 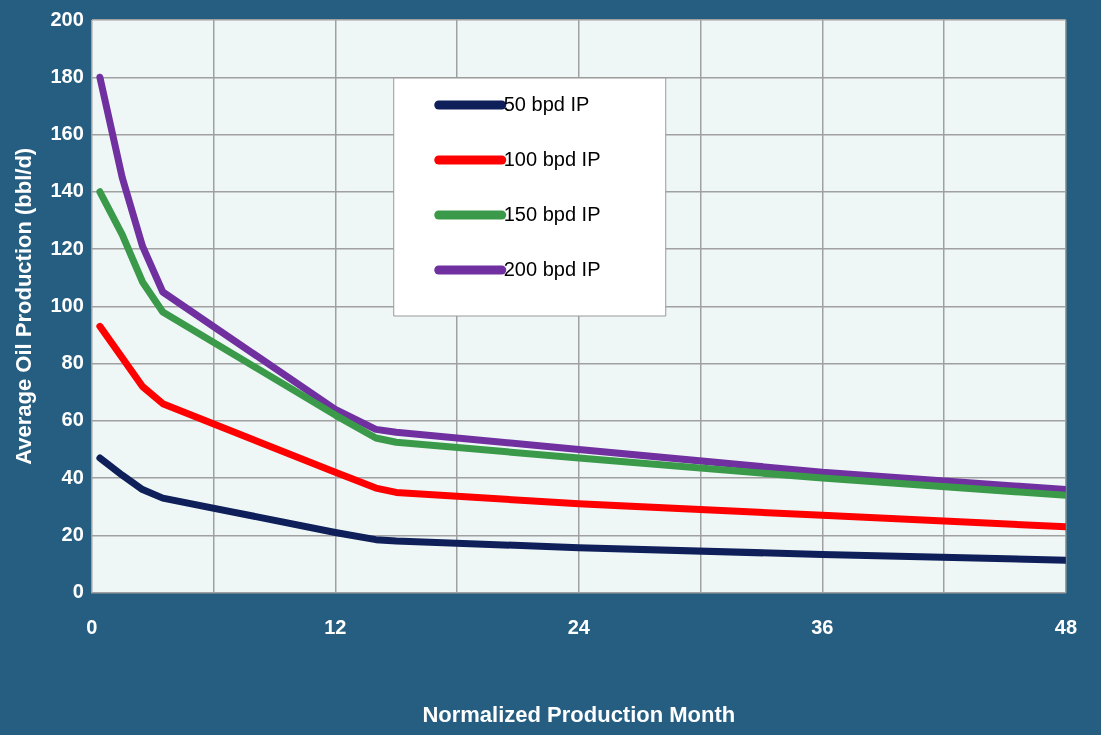 What do you see at coordinates (67, 75) in the screenshot?
I see `y-tick-label: 180` at bounding box center [67, 75].